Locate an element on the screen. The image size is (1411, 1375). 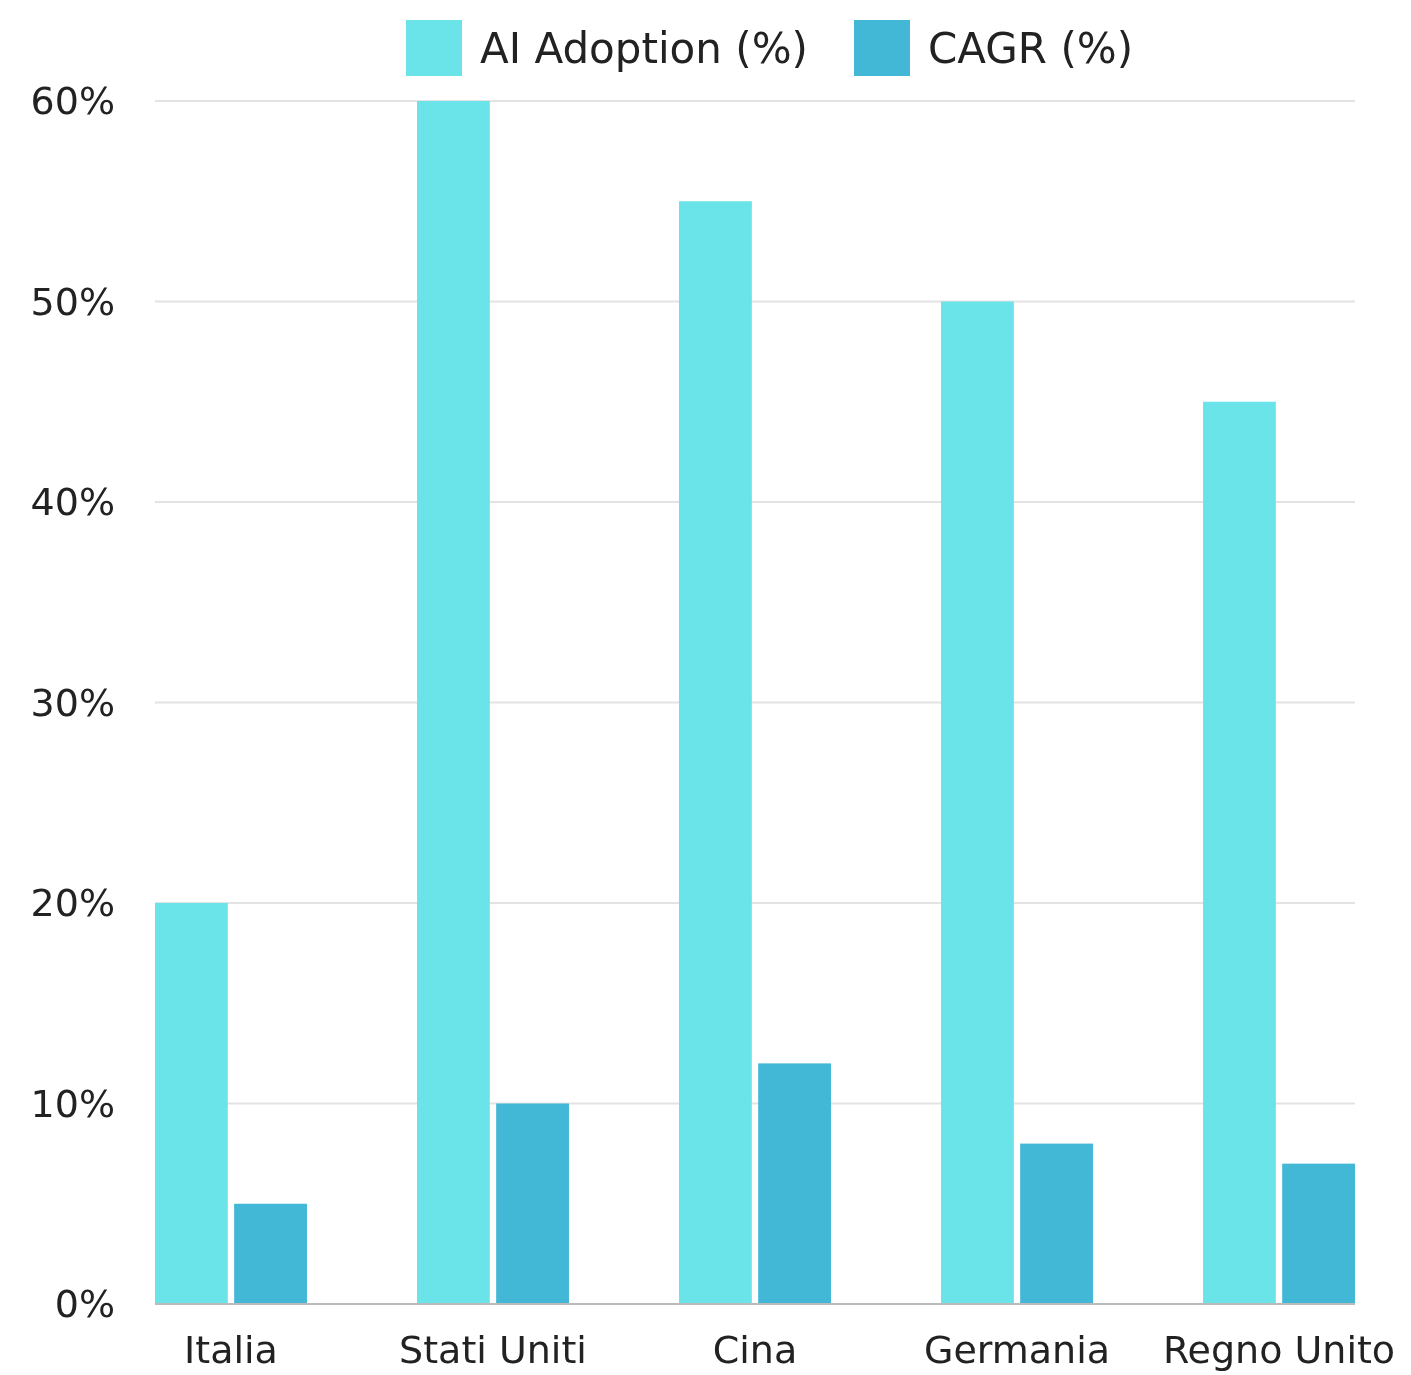
y-tick-label: 0% is located at coordinates (84, 1304).